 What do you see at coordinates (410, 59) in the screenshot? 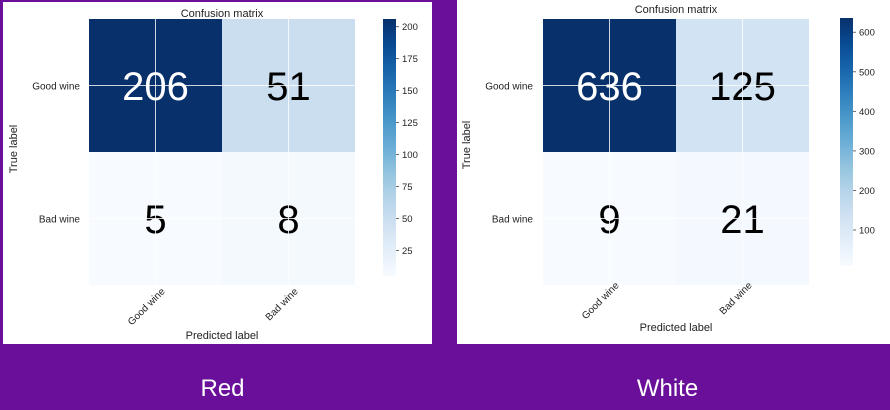
I see `colorbar-tick-label: 175` at bounding box center [410, 59].